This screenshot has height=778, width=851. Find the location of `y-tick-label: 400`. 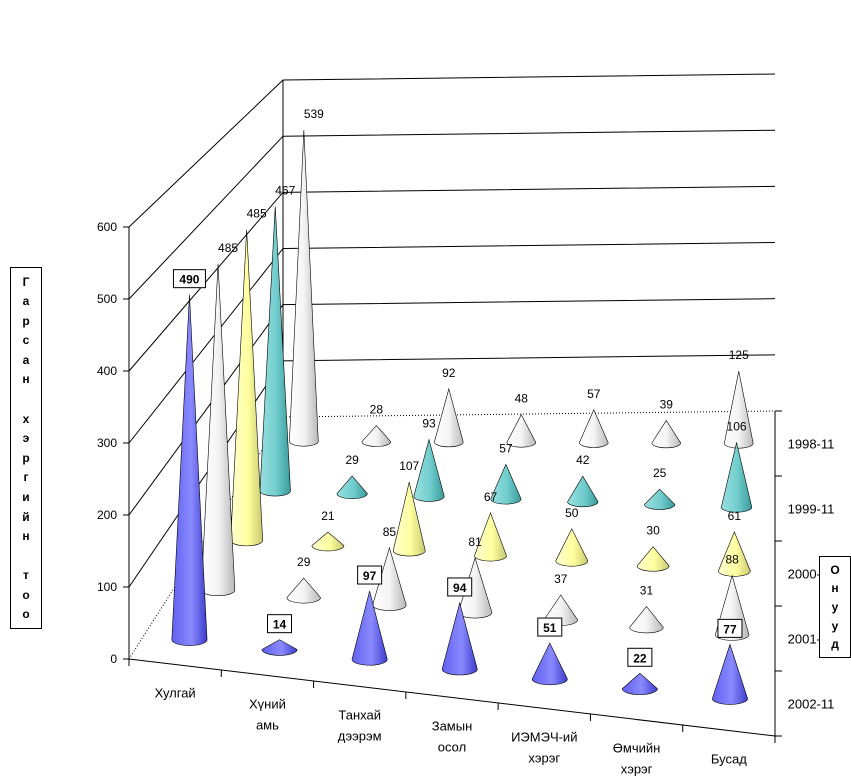

y-tick-label: 400 is located at coordinates (107, 371).